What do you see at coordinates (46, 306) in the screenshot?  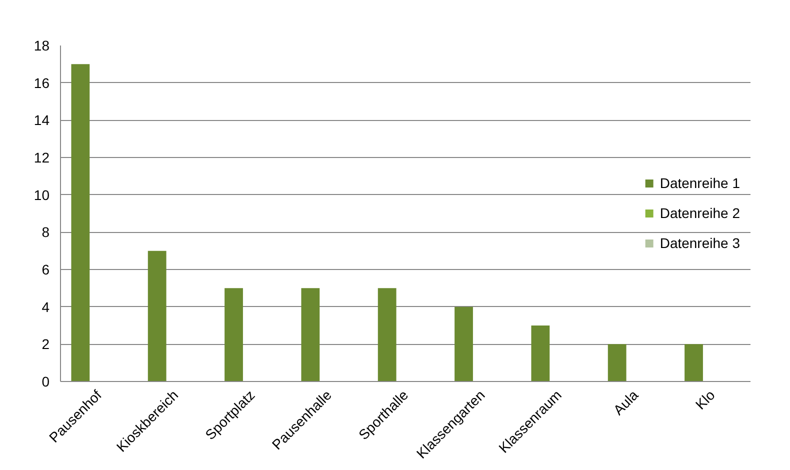 I see `y-tick-label: 4` at bounding box center [46, 306].